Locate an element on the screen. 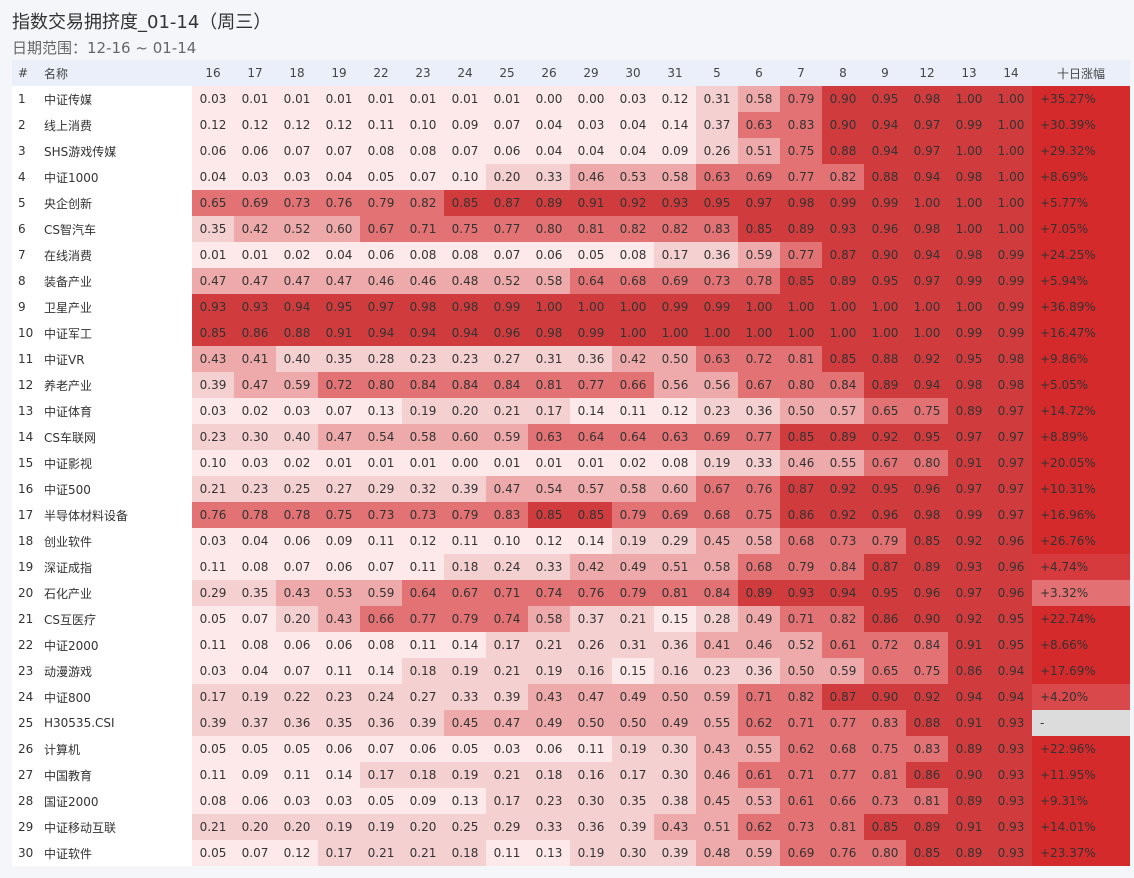 This screenshot has width=1134, height=878. heatmap-cell: 0.27 is located at coordinates (507, 359).